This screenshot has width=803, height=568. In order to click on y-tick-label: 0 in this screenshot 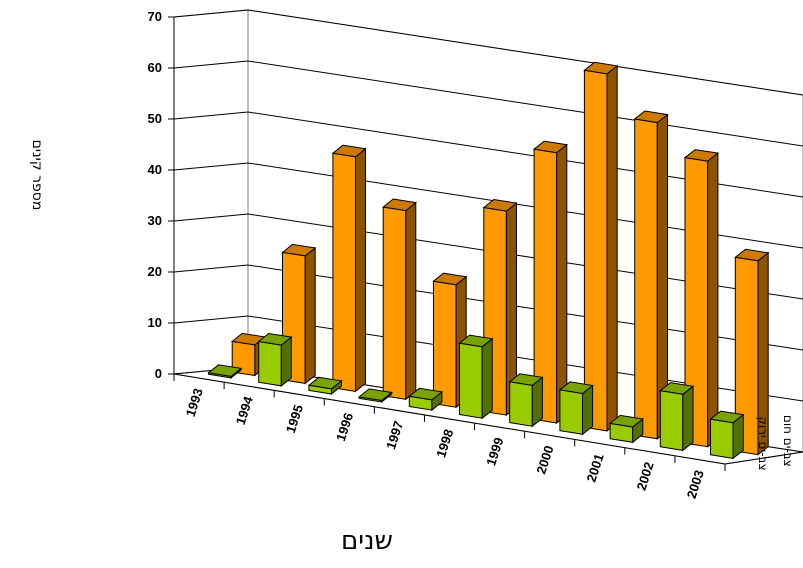, I will do `click(158, 373)`.